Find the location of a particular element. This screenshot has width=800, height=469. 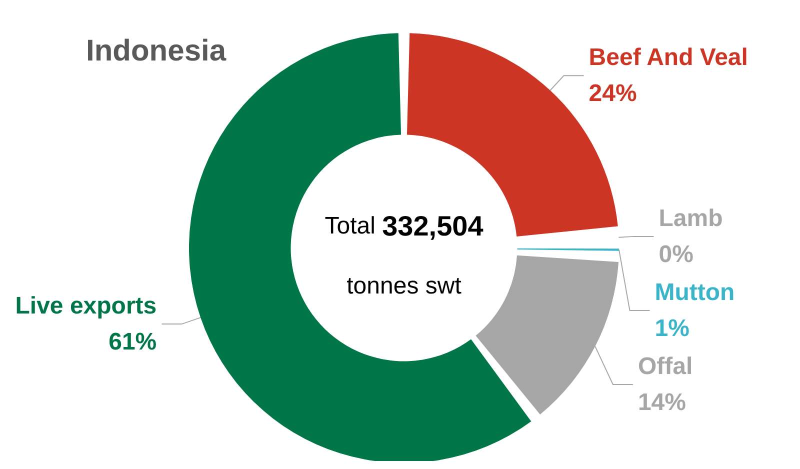

data-label: 1% is located at coordinates (672, 328).